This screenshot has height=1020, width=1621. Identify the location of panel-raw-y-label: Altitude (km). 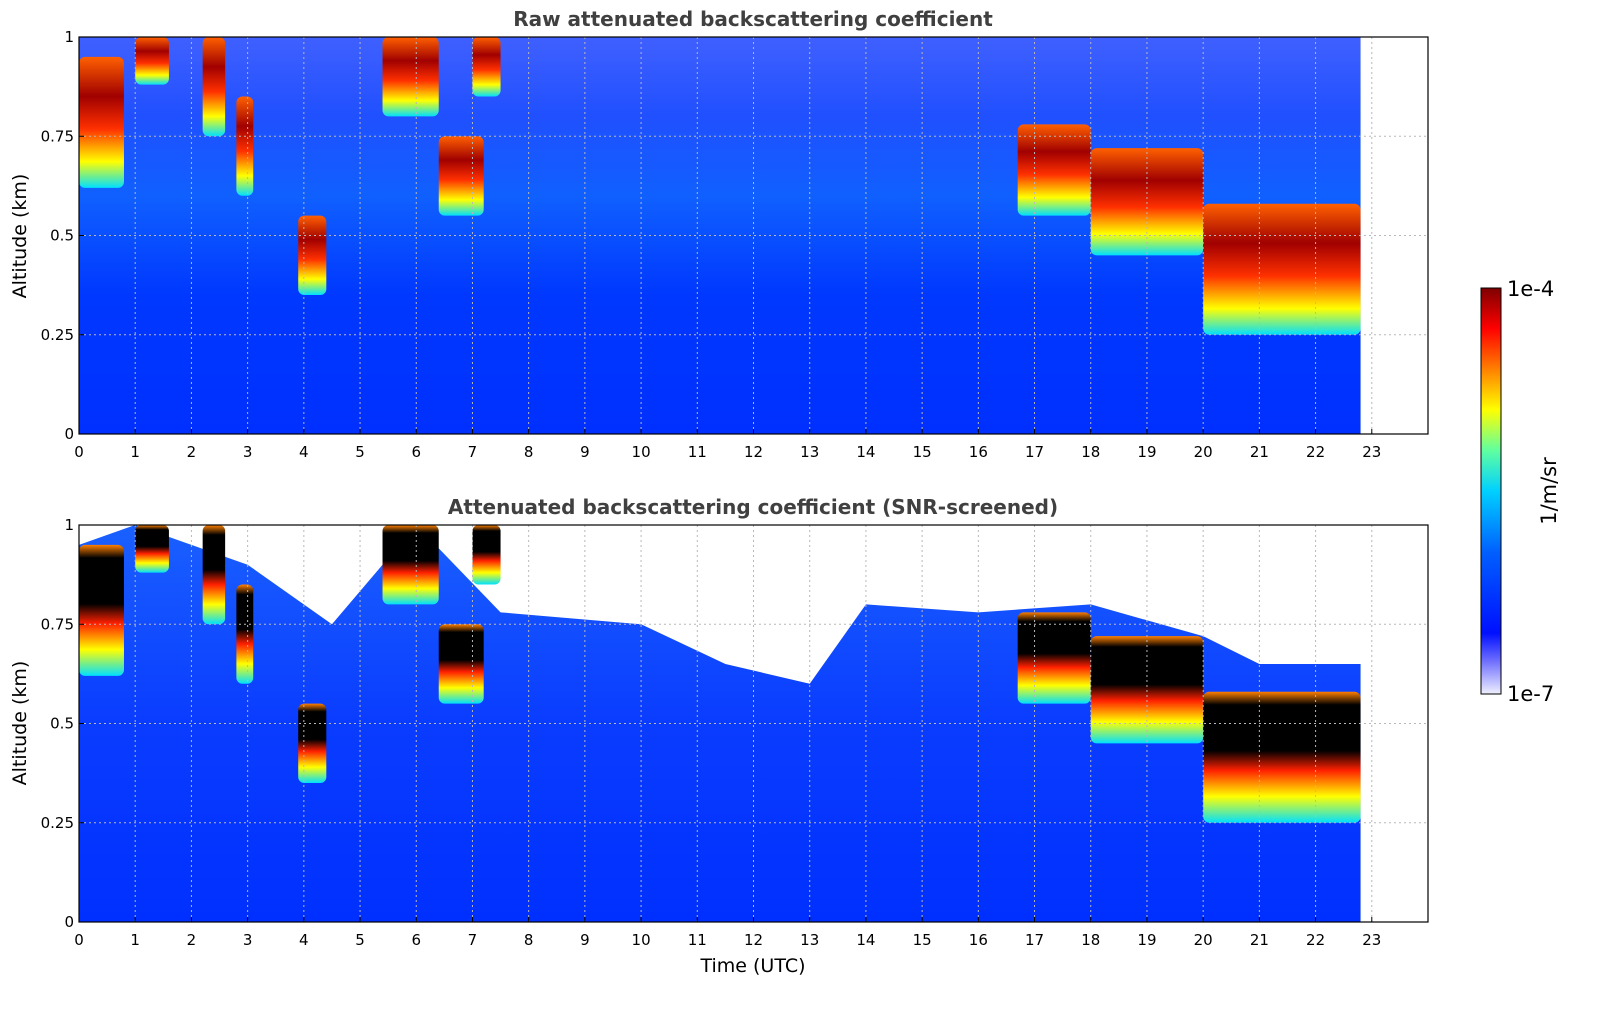
(20, 236).